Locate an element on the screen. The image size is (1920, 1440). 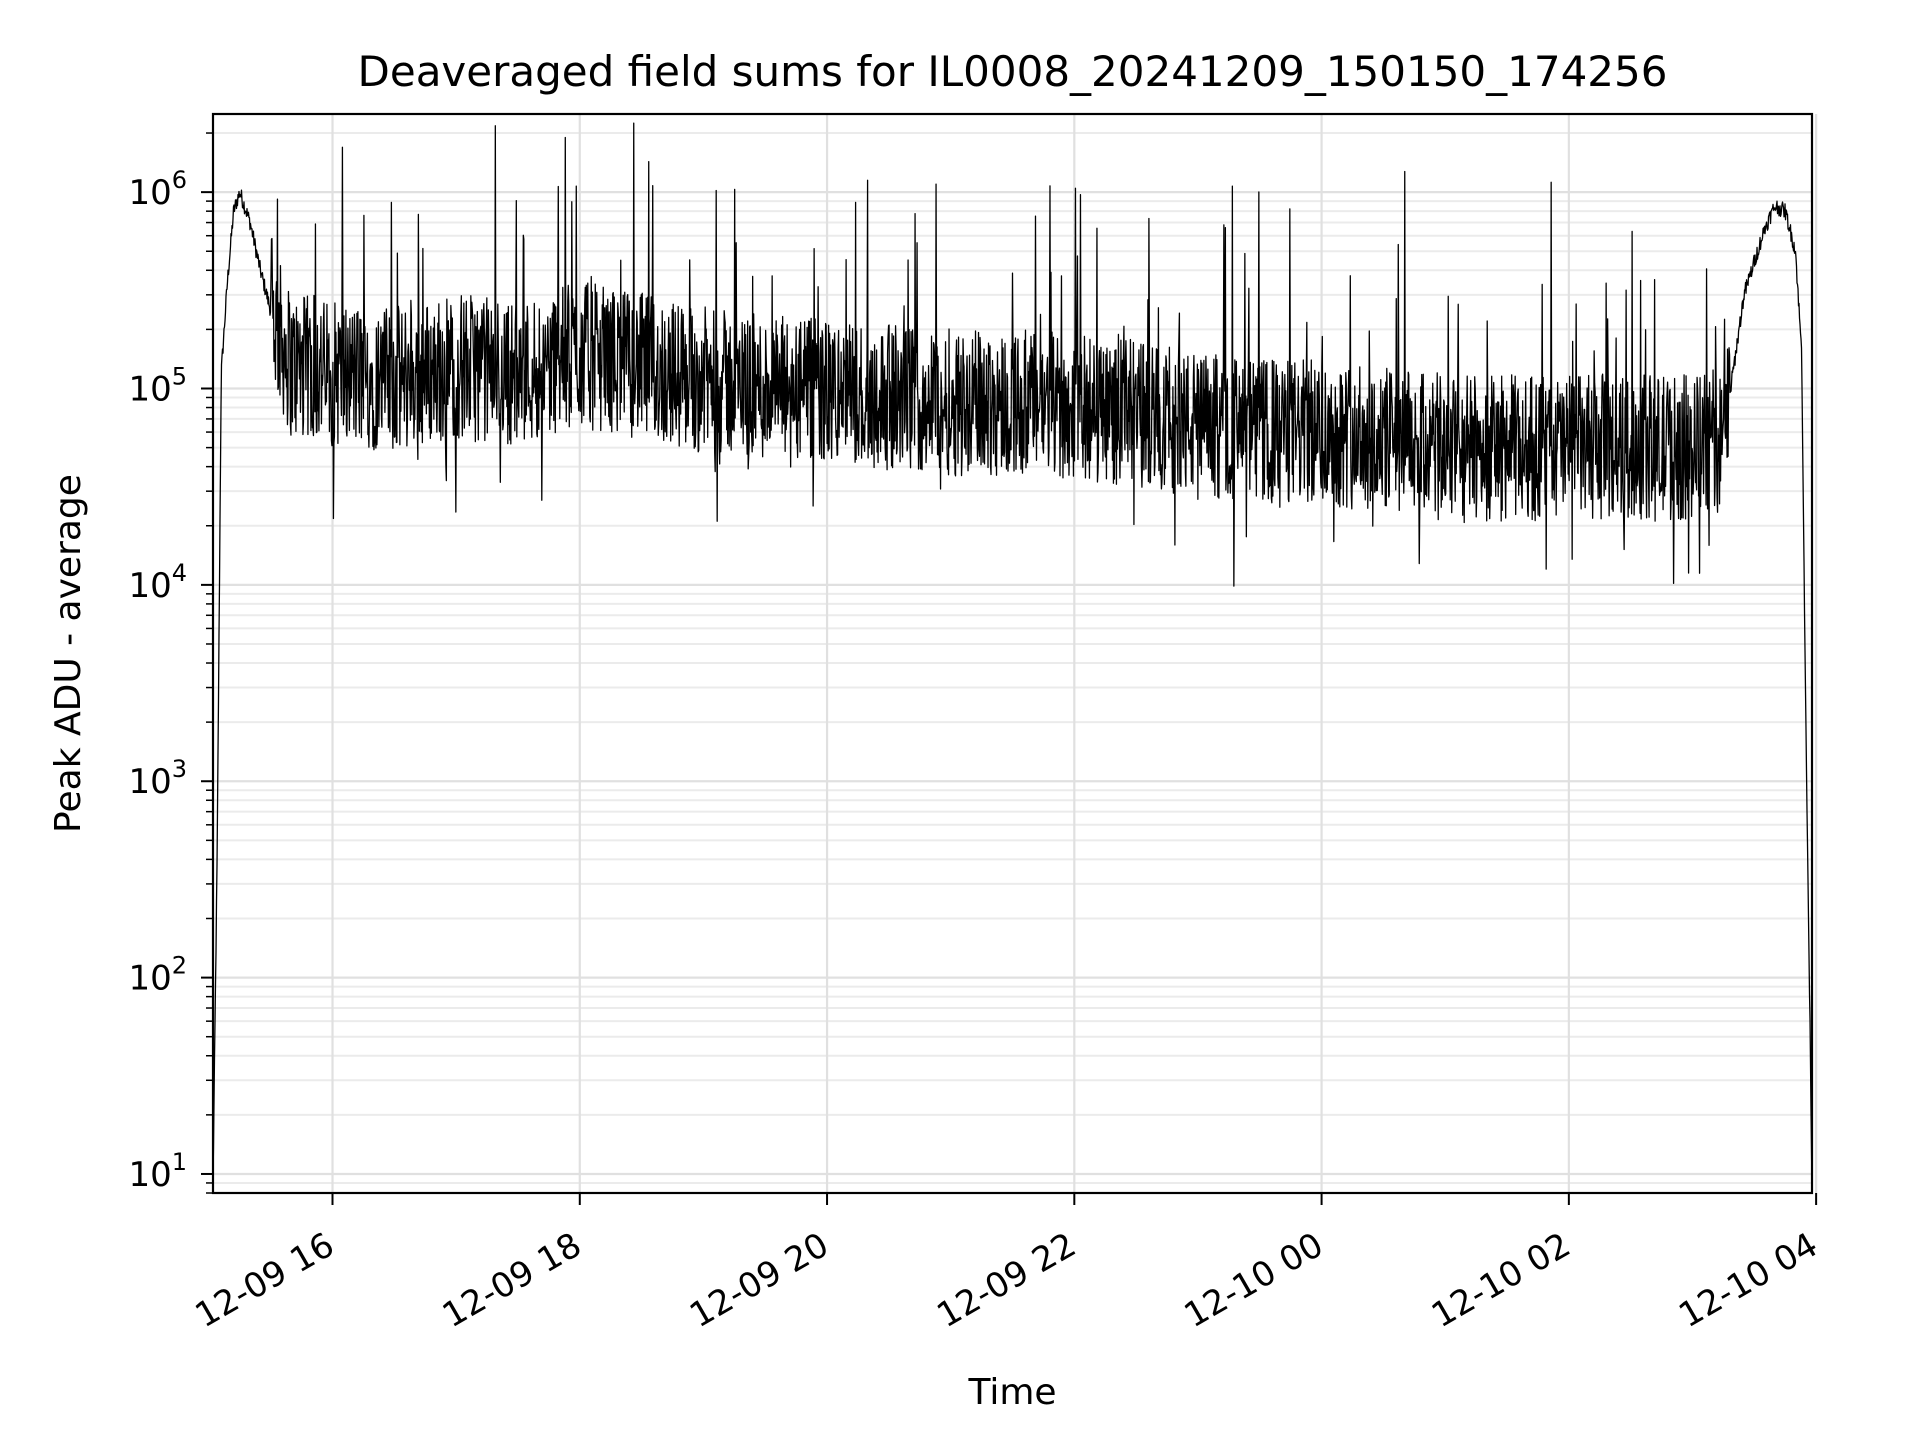
y-tick-label: 10⁶ is located at coordinates (157, 189).